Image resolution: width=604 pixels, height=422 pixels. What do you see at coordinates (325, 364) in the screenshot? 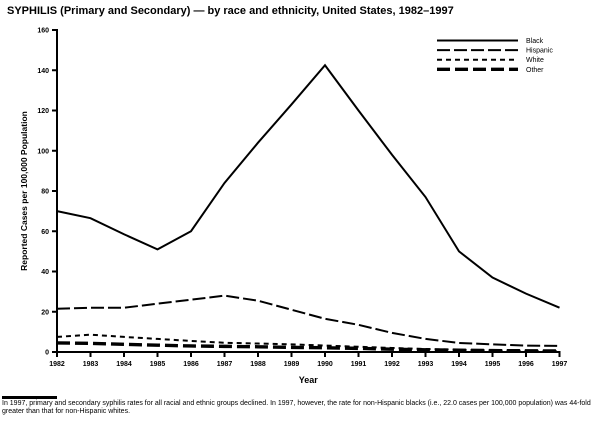
I see `x-tick-label: 1990` at bounding box center [325, 364].